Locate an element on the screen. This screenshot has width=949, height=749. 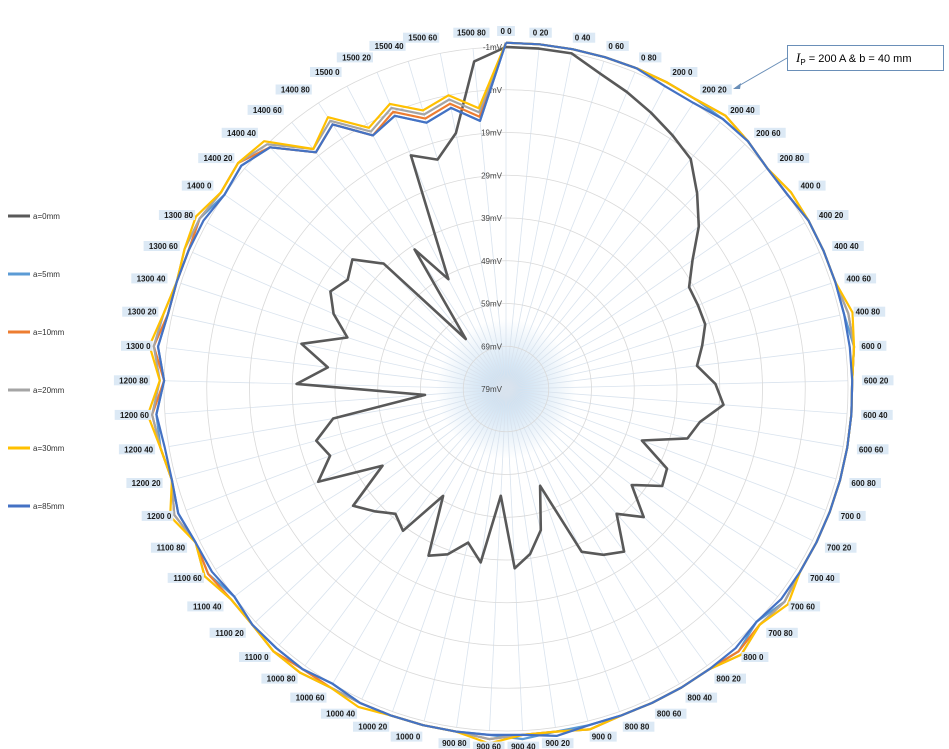
category-label: 1100 20 is located at coordinates (229, 633).